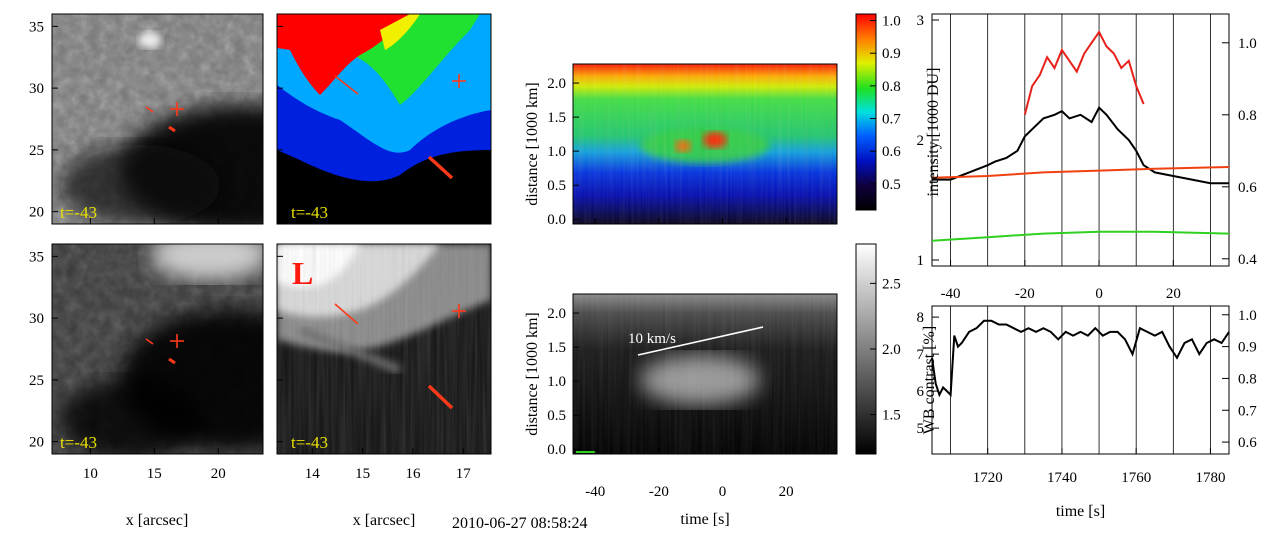  Describe the element at coordinates (891, 54) in the screenshot. I see `colorbar-tick-label: 0.9` at that location.